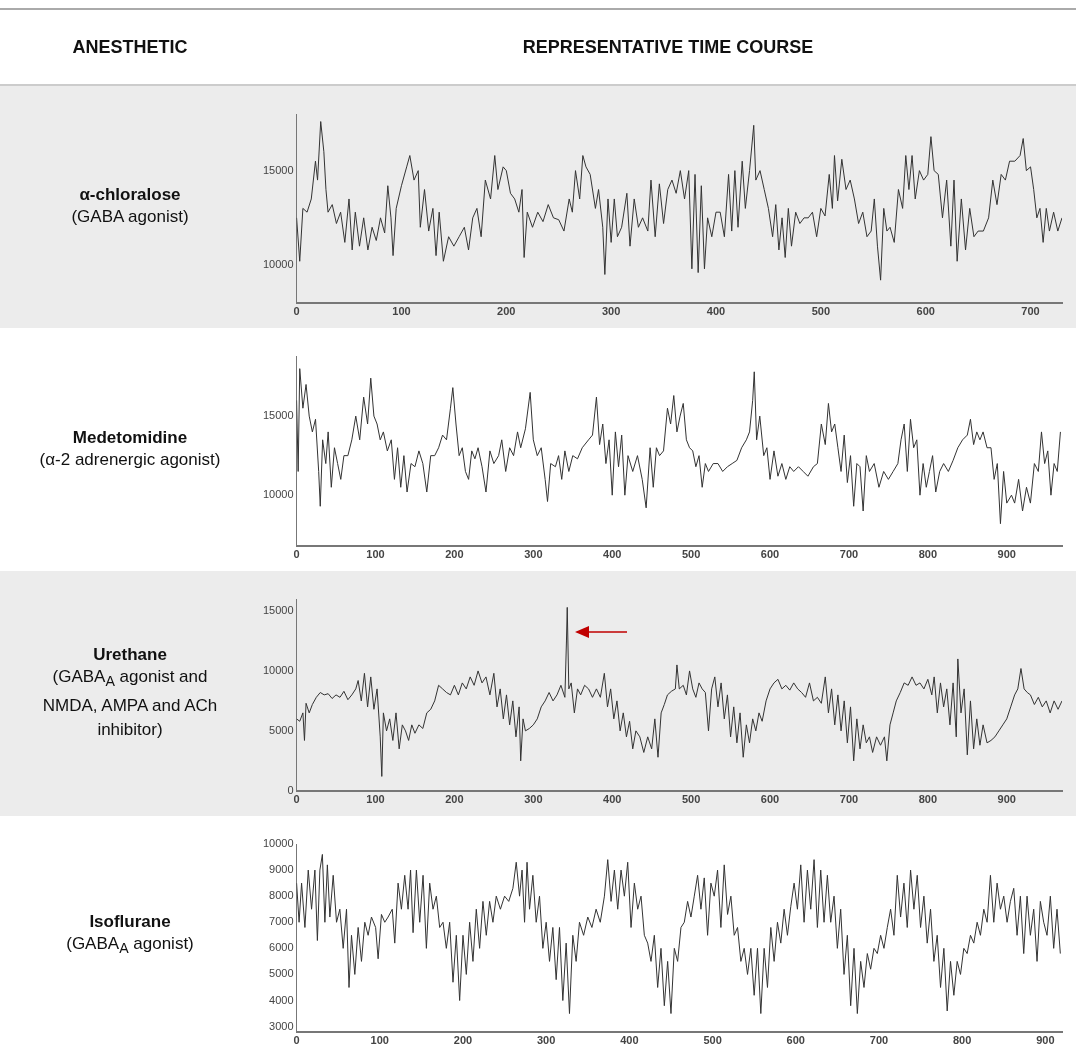 Image resolution: width=1076 pixels, height=1049 pixels. I want to click on y-tick-label: 3000, so click(281, 1025).